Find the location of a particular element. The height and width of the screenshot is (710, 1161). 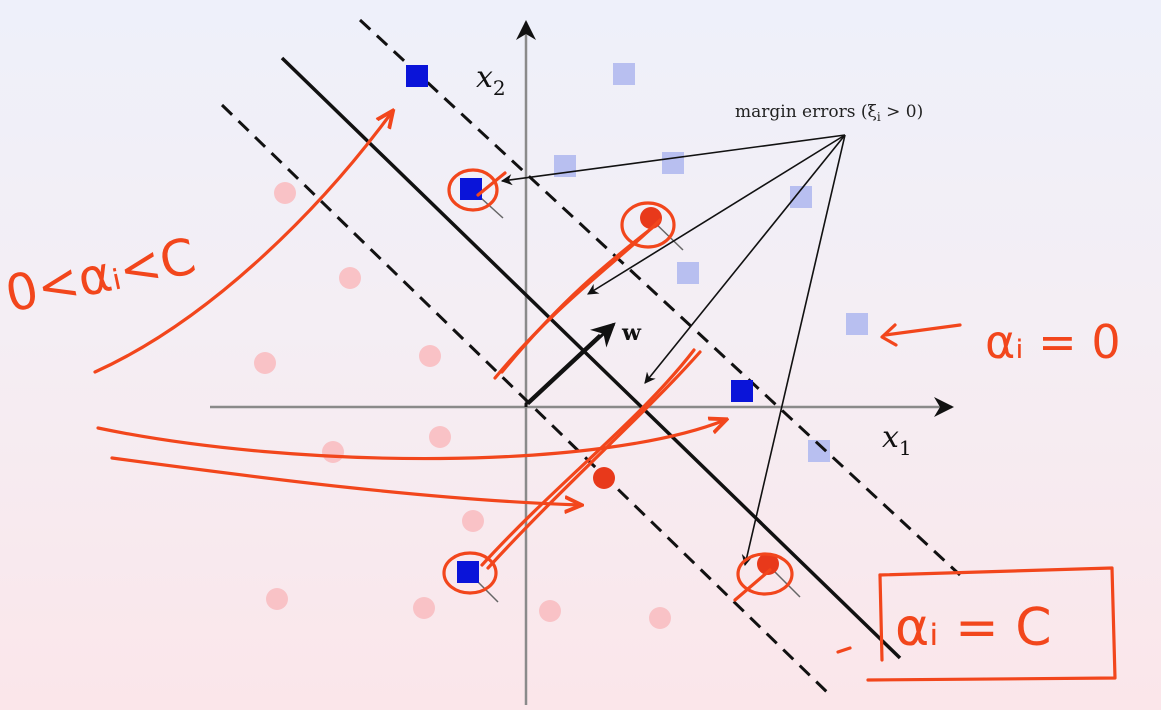

support-vector-negative is located at coordinates (604, 478).